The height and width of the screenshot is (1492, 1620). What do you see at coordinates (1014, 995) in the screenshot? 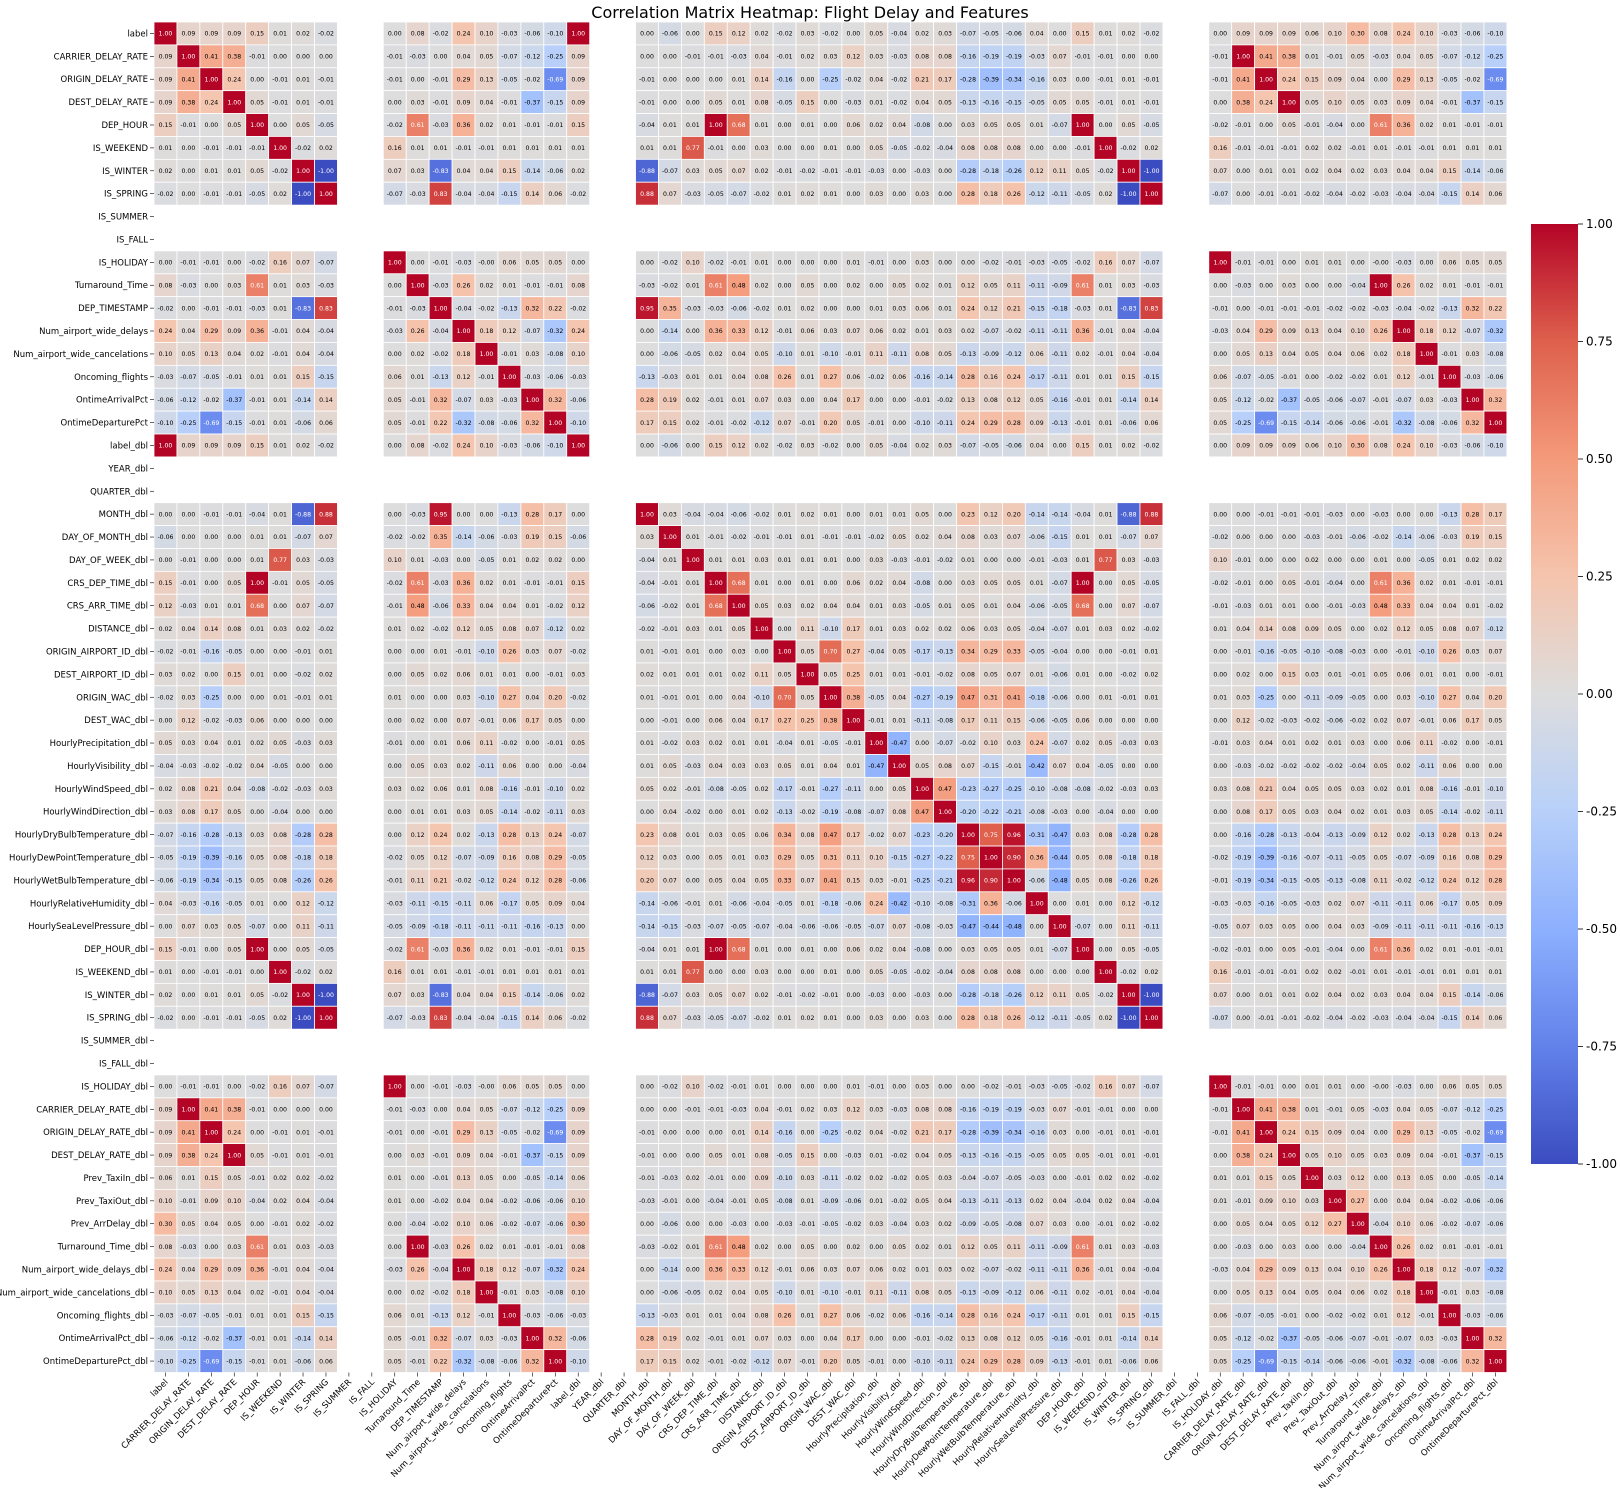
I see `cell-value-label: -0.26` at bounding box center [1014, 995].